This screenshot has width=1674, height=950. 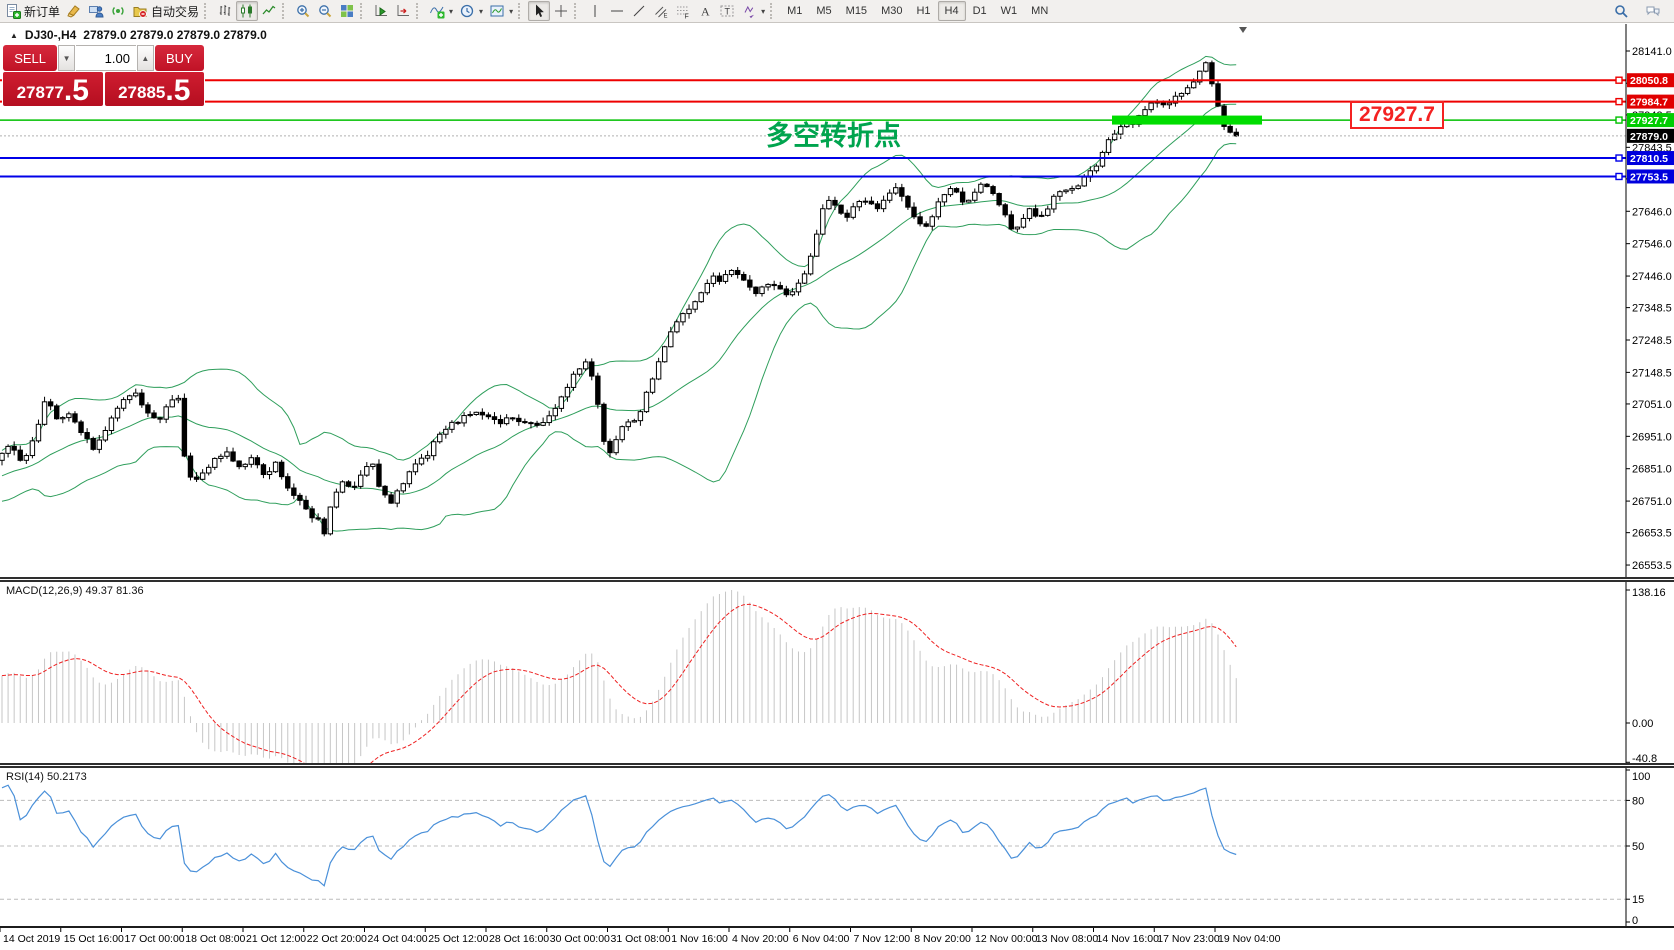 What do you see at coordinates (727, 11) in the screenshot?
I see `label-button: T` at bounding box center [727, 11].